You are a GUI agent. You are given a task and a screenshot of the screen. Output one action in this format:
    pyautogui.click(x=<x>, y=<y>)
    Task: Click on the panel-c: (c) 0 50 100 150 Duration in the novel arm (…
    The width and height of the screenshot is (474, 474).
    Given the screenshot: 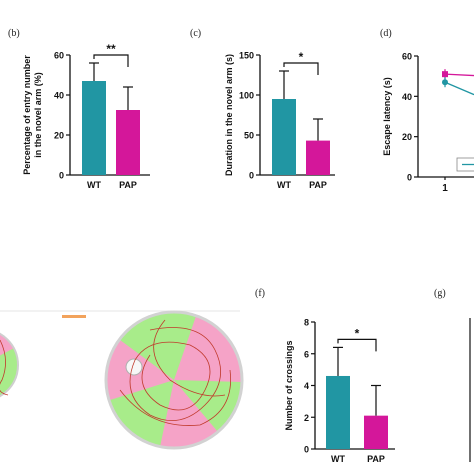 What is the action you would take?
    pyautogui.click(x=262, y=109)
    